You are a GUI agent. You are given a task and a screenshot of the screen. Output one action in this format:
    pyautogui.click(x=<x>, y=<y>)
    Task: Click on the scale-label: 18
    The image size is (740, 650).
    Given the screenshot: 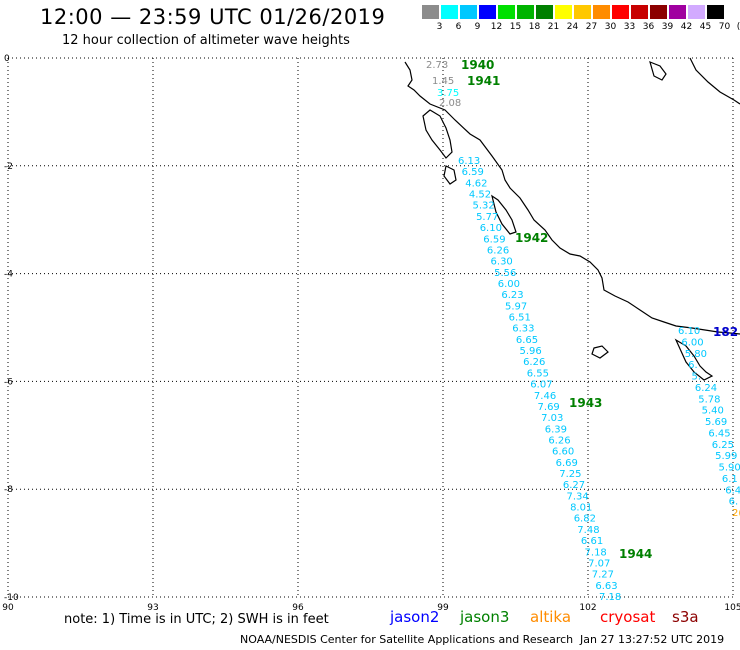 What is the action you would take?
    pyautogui.click(x=534, y=27)
    